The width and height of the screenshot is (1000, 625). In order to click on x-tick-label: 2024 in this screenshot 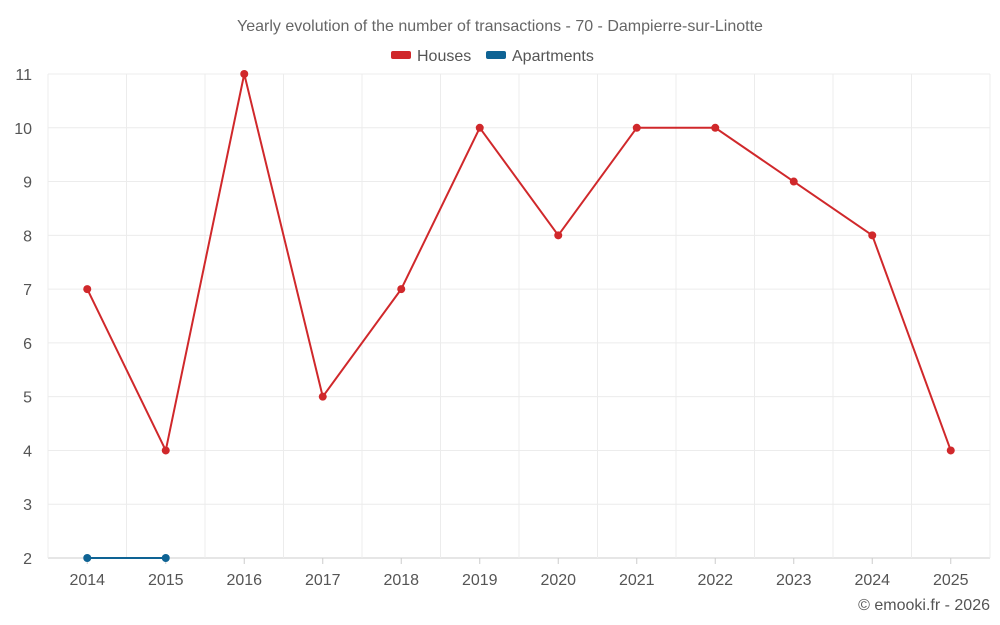, I will do `click(872, 580)`.